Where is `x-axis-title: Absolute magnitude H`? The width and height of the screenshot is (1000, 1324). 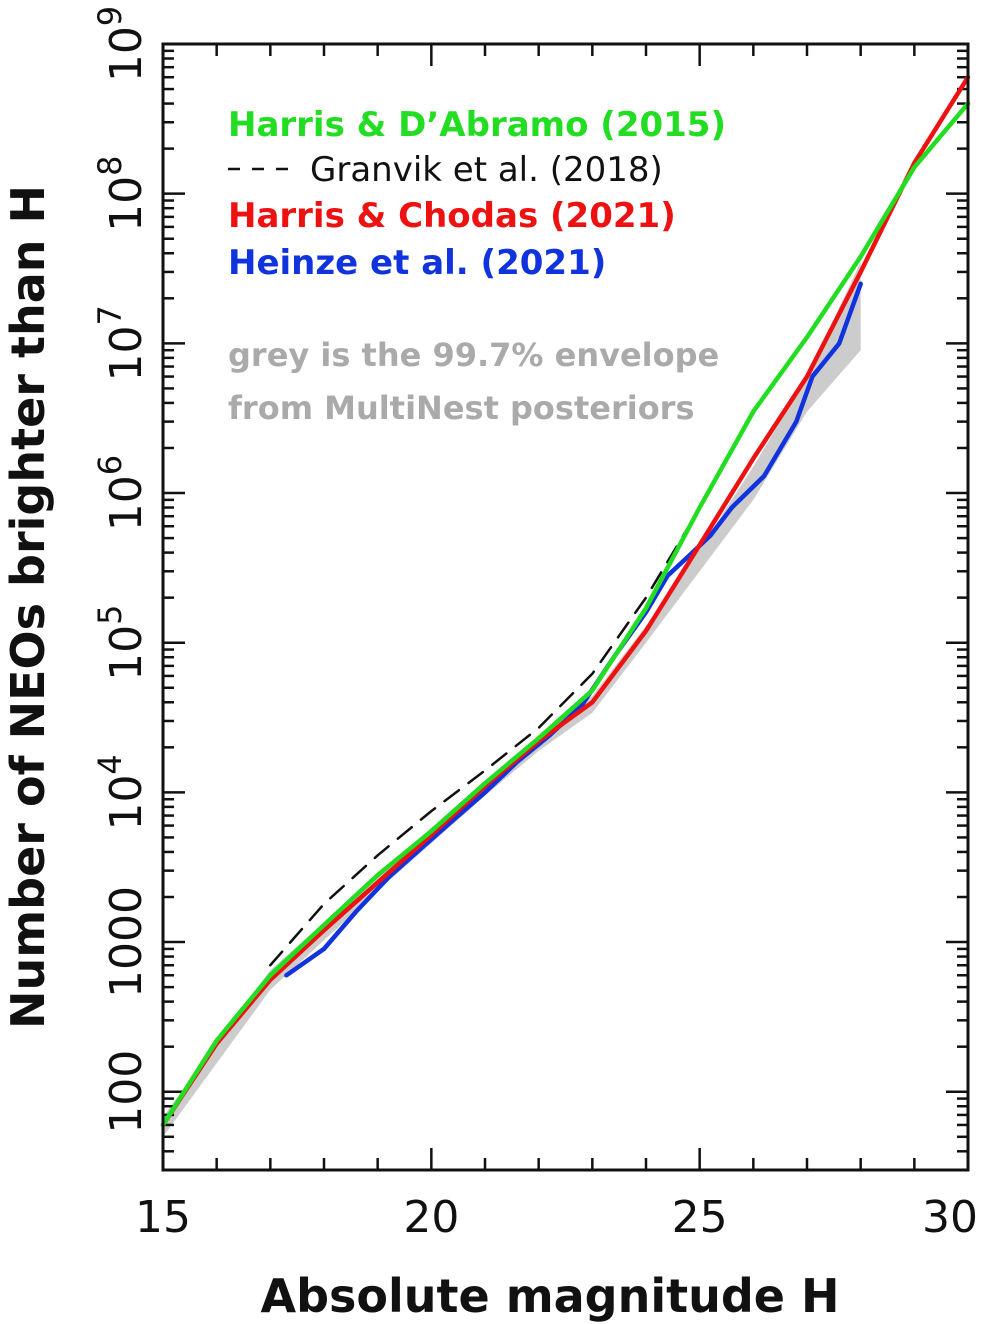 x-axis-title: Absolute magnitude H is located at coordinates (549, 1296).